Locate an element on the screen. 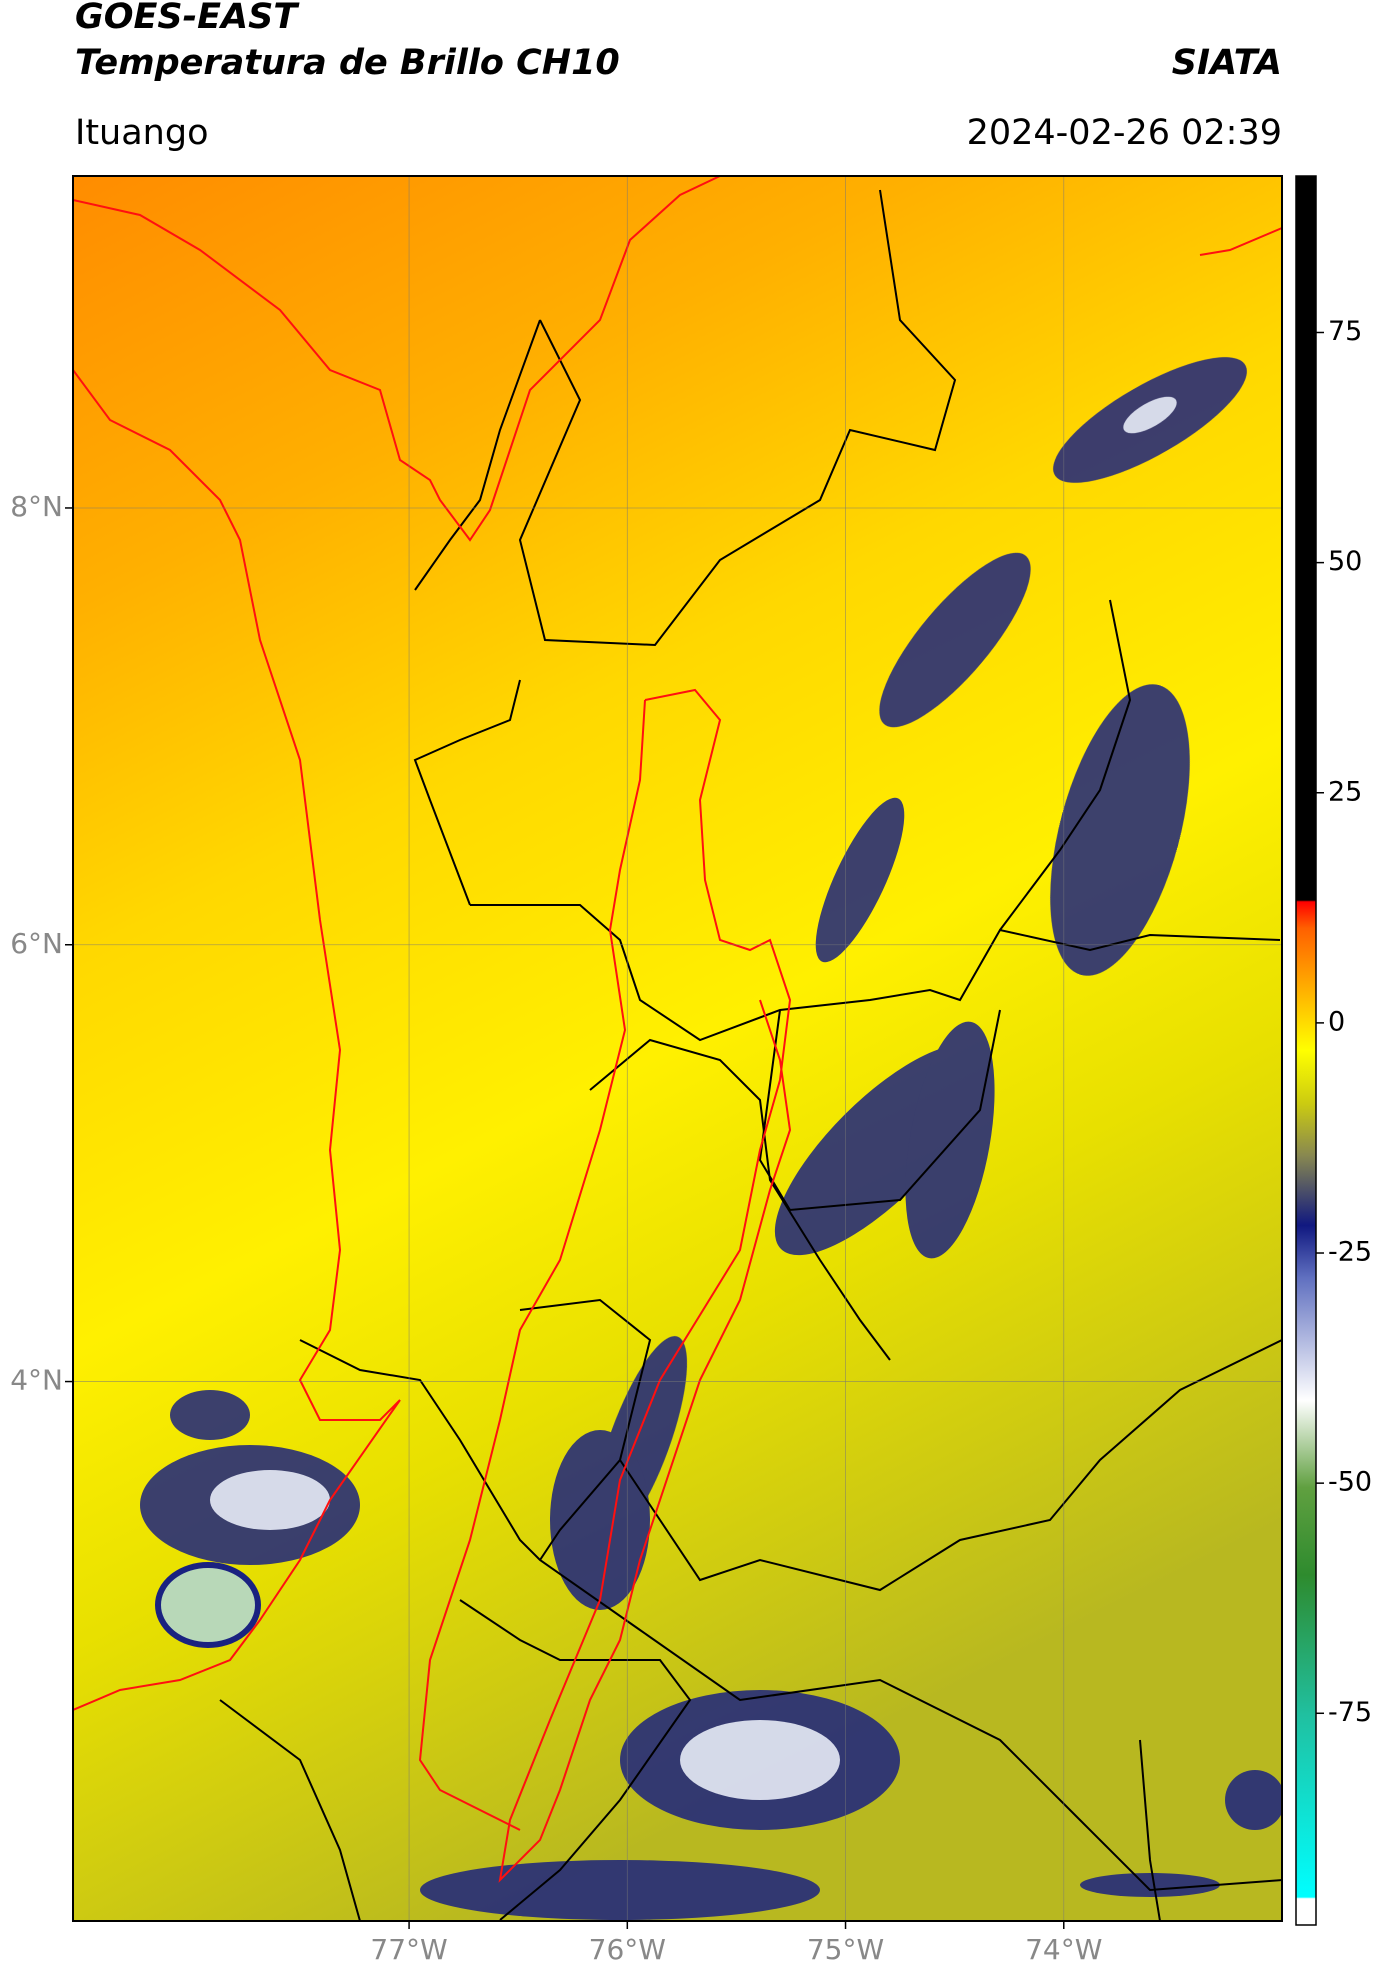 This screenshot has width=1384, height=1985. x-tick-label: 77°W is located at coordinates (408, 1949).